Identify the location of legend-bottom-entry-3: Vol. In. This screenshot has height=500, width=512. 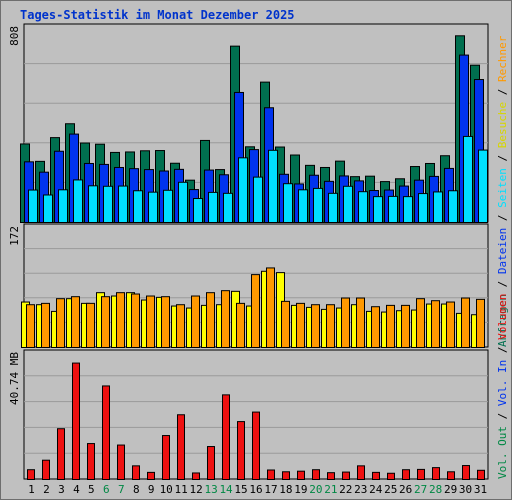
(502, 383).